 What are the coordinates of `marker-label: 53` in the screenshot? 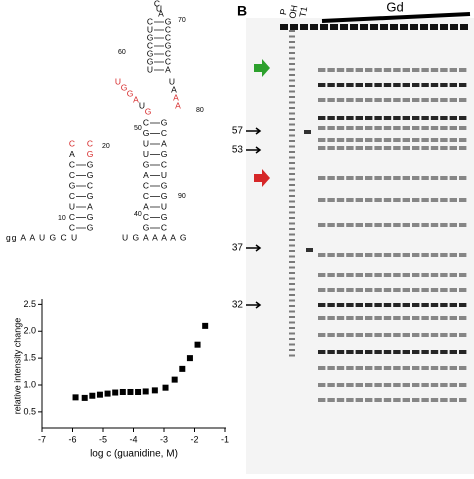 It's located at (238, 150).